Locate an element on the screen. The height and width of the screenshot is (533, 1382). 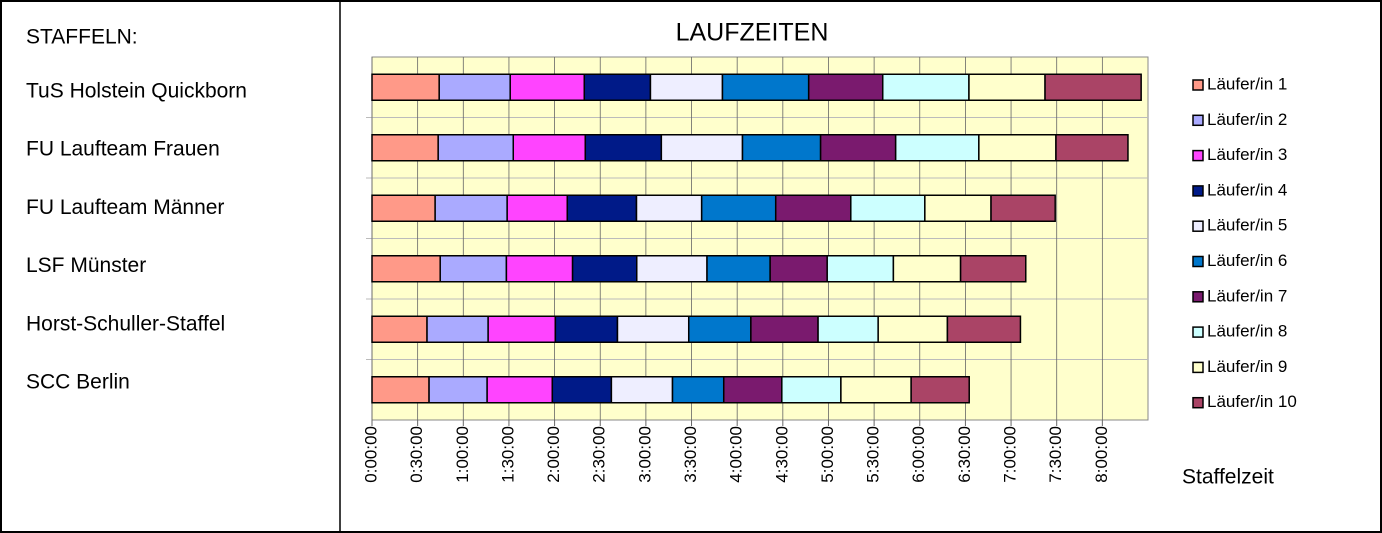
chart-title: LAUFZEITEN is located at coordinates (752, 33).